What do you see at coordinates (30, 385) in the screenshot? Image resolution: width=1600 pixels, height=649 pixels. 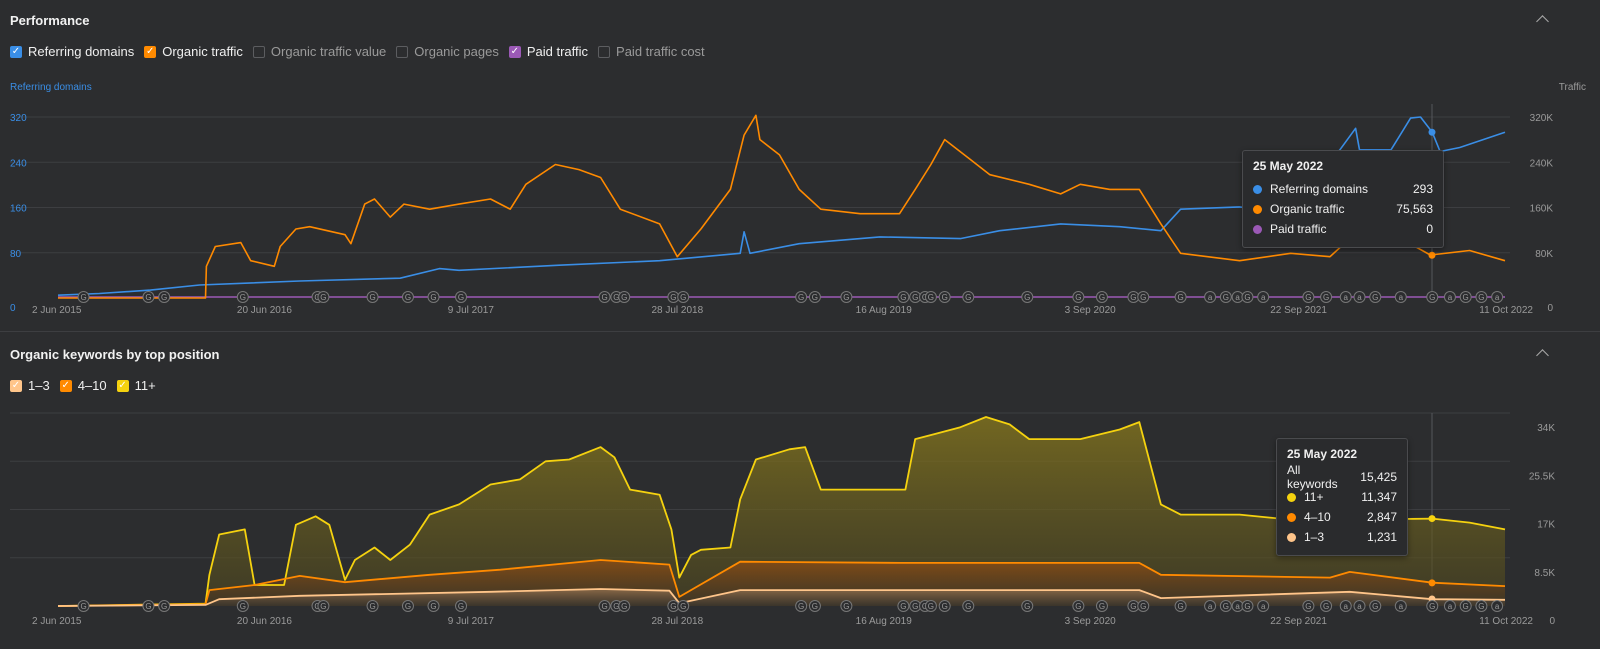 I see `legend-checkbox-1-3: ✓ 1–3` at bounding box center [30, 385].